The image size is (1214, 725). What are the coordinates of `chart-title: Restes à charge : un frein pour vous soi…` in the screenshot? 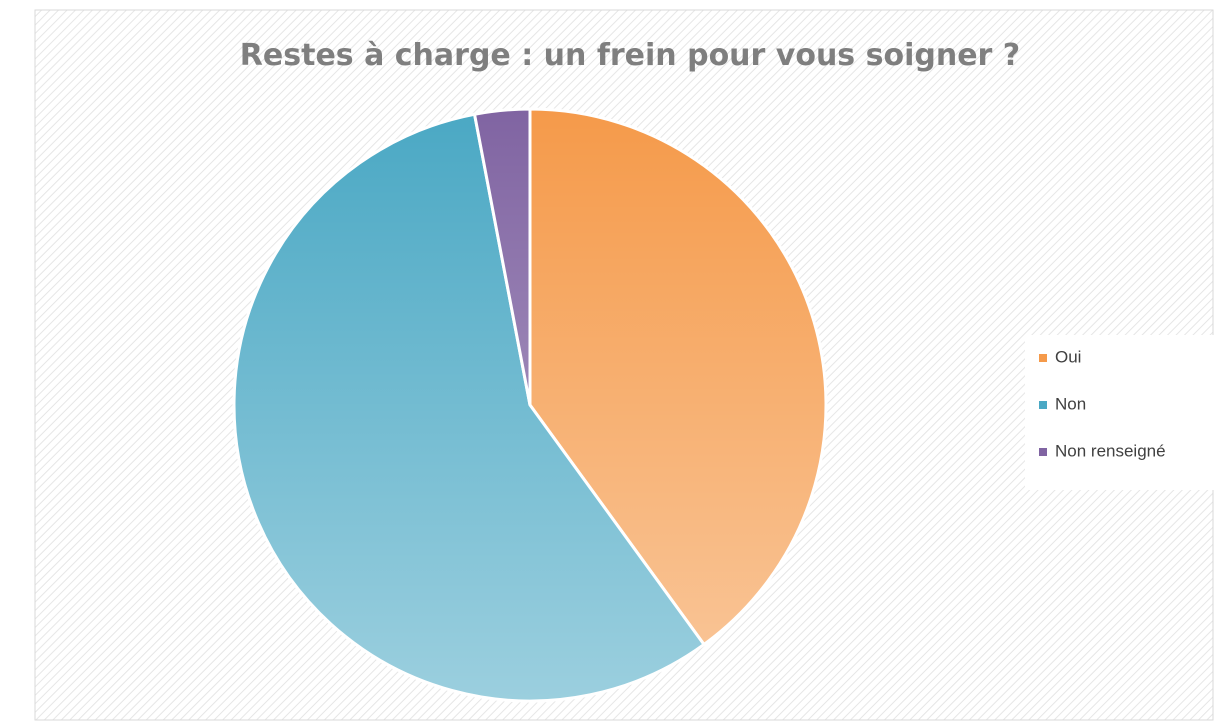 It's located at (630, 55).